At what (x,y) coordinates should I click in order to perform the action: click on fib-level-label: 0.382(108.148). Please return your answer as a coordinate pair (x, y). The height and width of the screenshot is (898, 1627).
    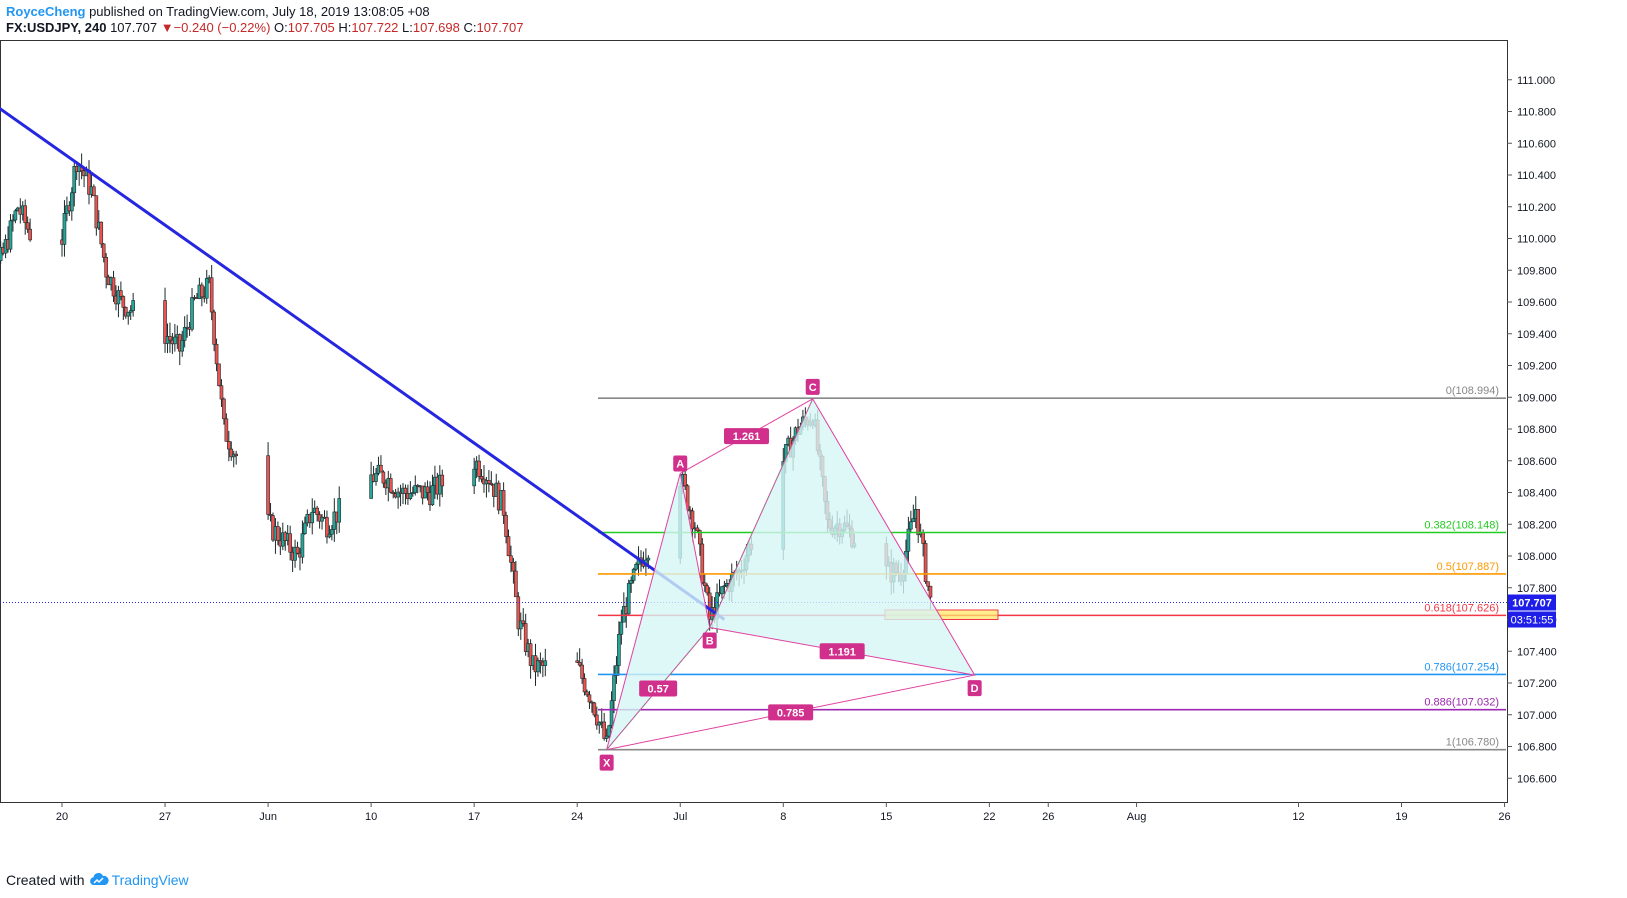
    Looking at the image, I should click on (1461, 526).